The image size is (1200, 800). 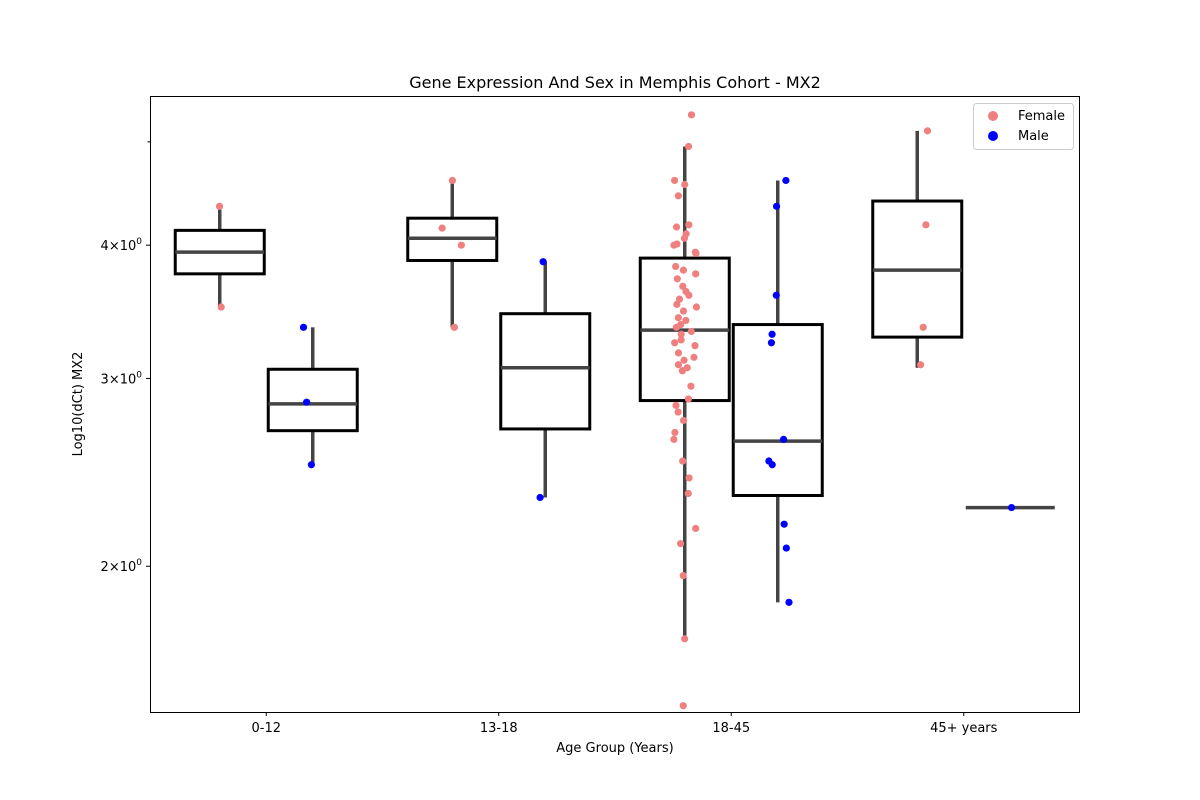 I want to click on box-group-13-18-male, so click(x=545, y=379).